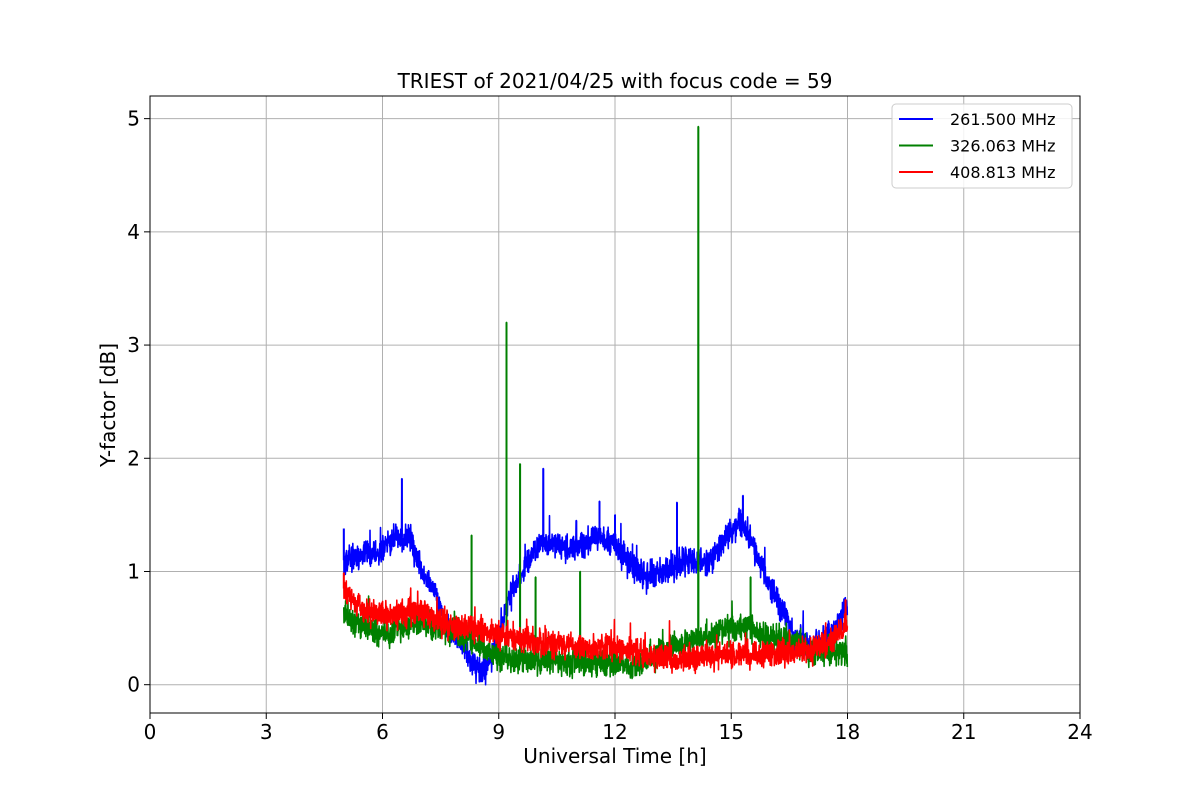  I want to click on legend-label: 326.063 MHz, so click(1002, 146).